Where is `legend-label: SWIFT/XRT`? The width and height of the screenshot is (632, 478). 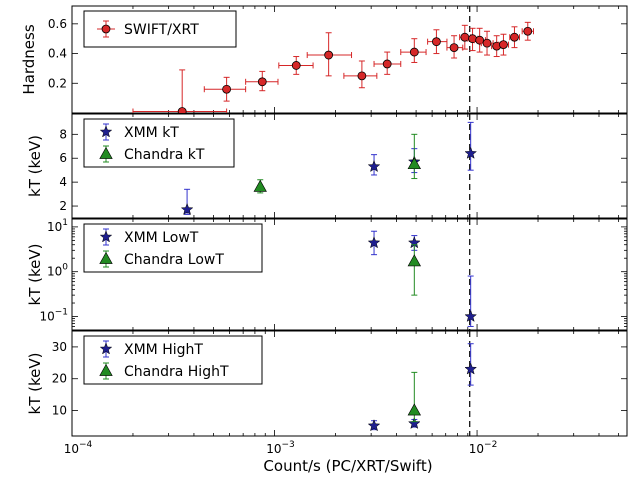
legend-label: SWIFT/XRT is located at coordinates (161, 30).